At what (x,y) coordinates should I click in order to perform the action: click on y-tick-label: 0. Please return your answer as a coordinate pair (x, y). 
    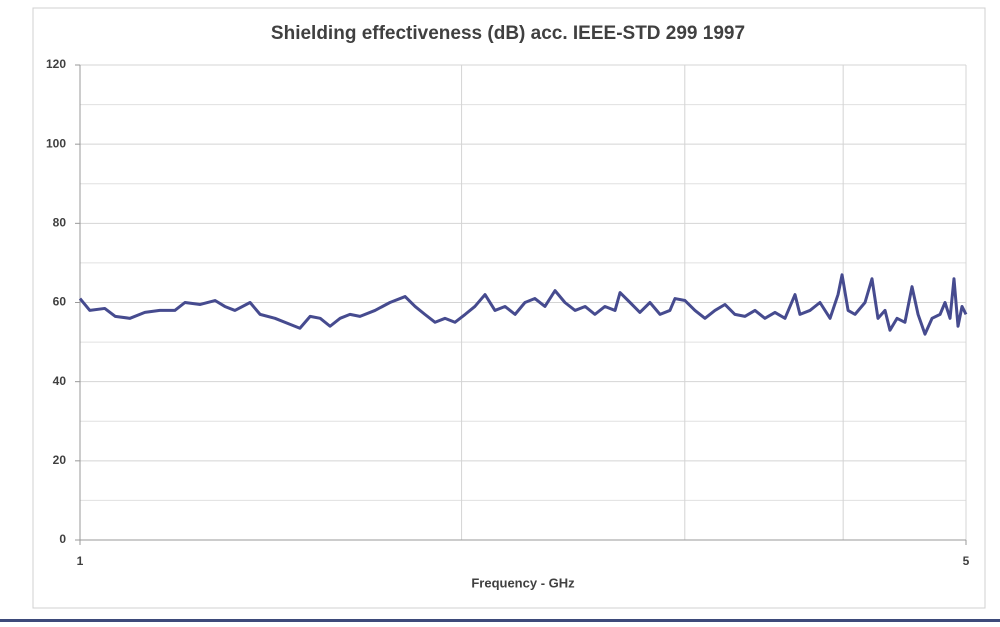
    Looking at the image, I should click on (62, 539).